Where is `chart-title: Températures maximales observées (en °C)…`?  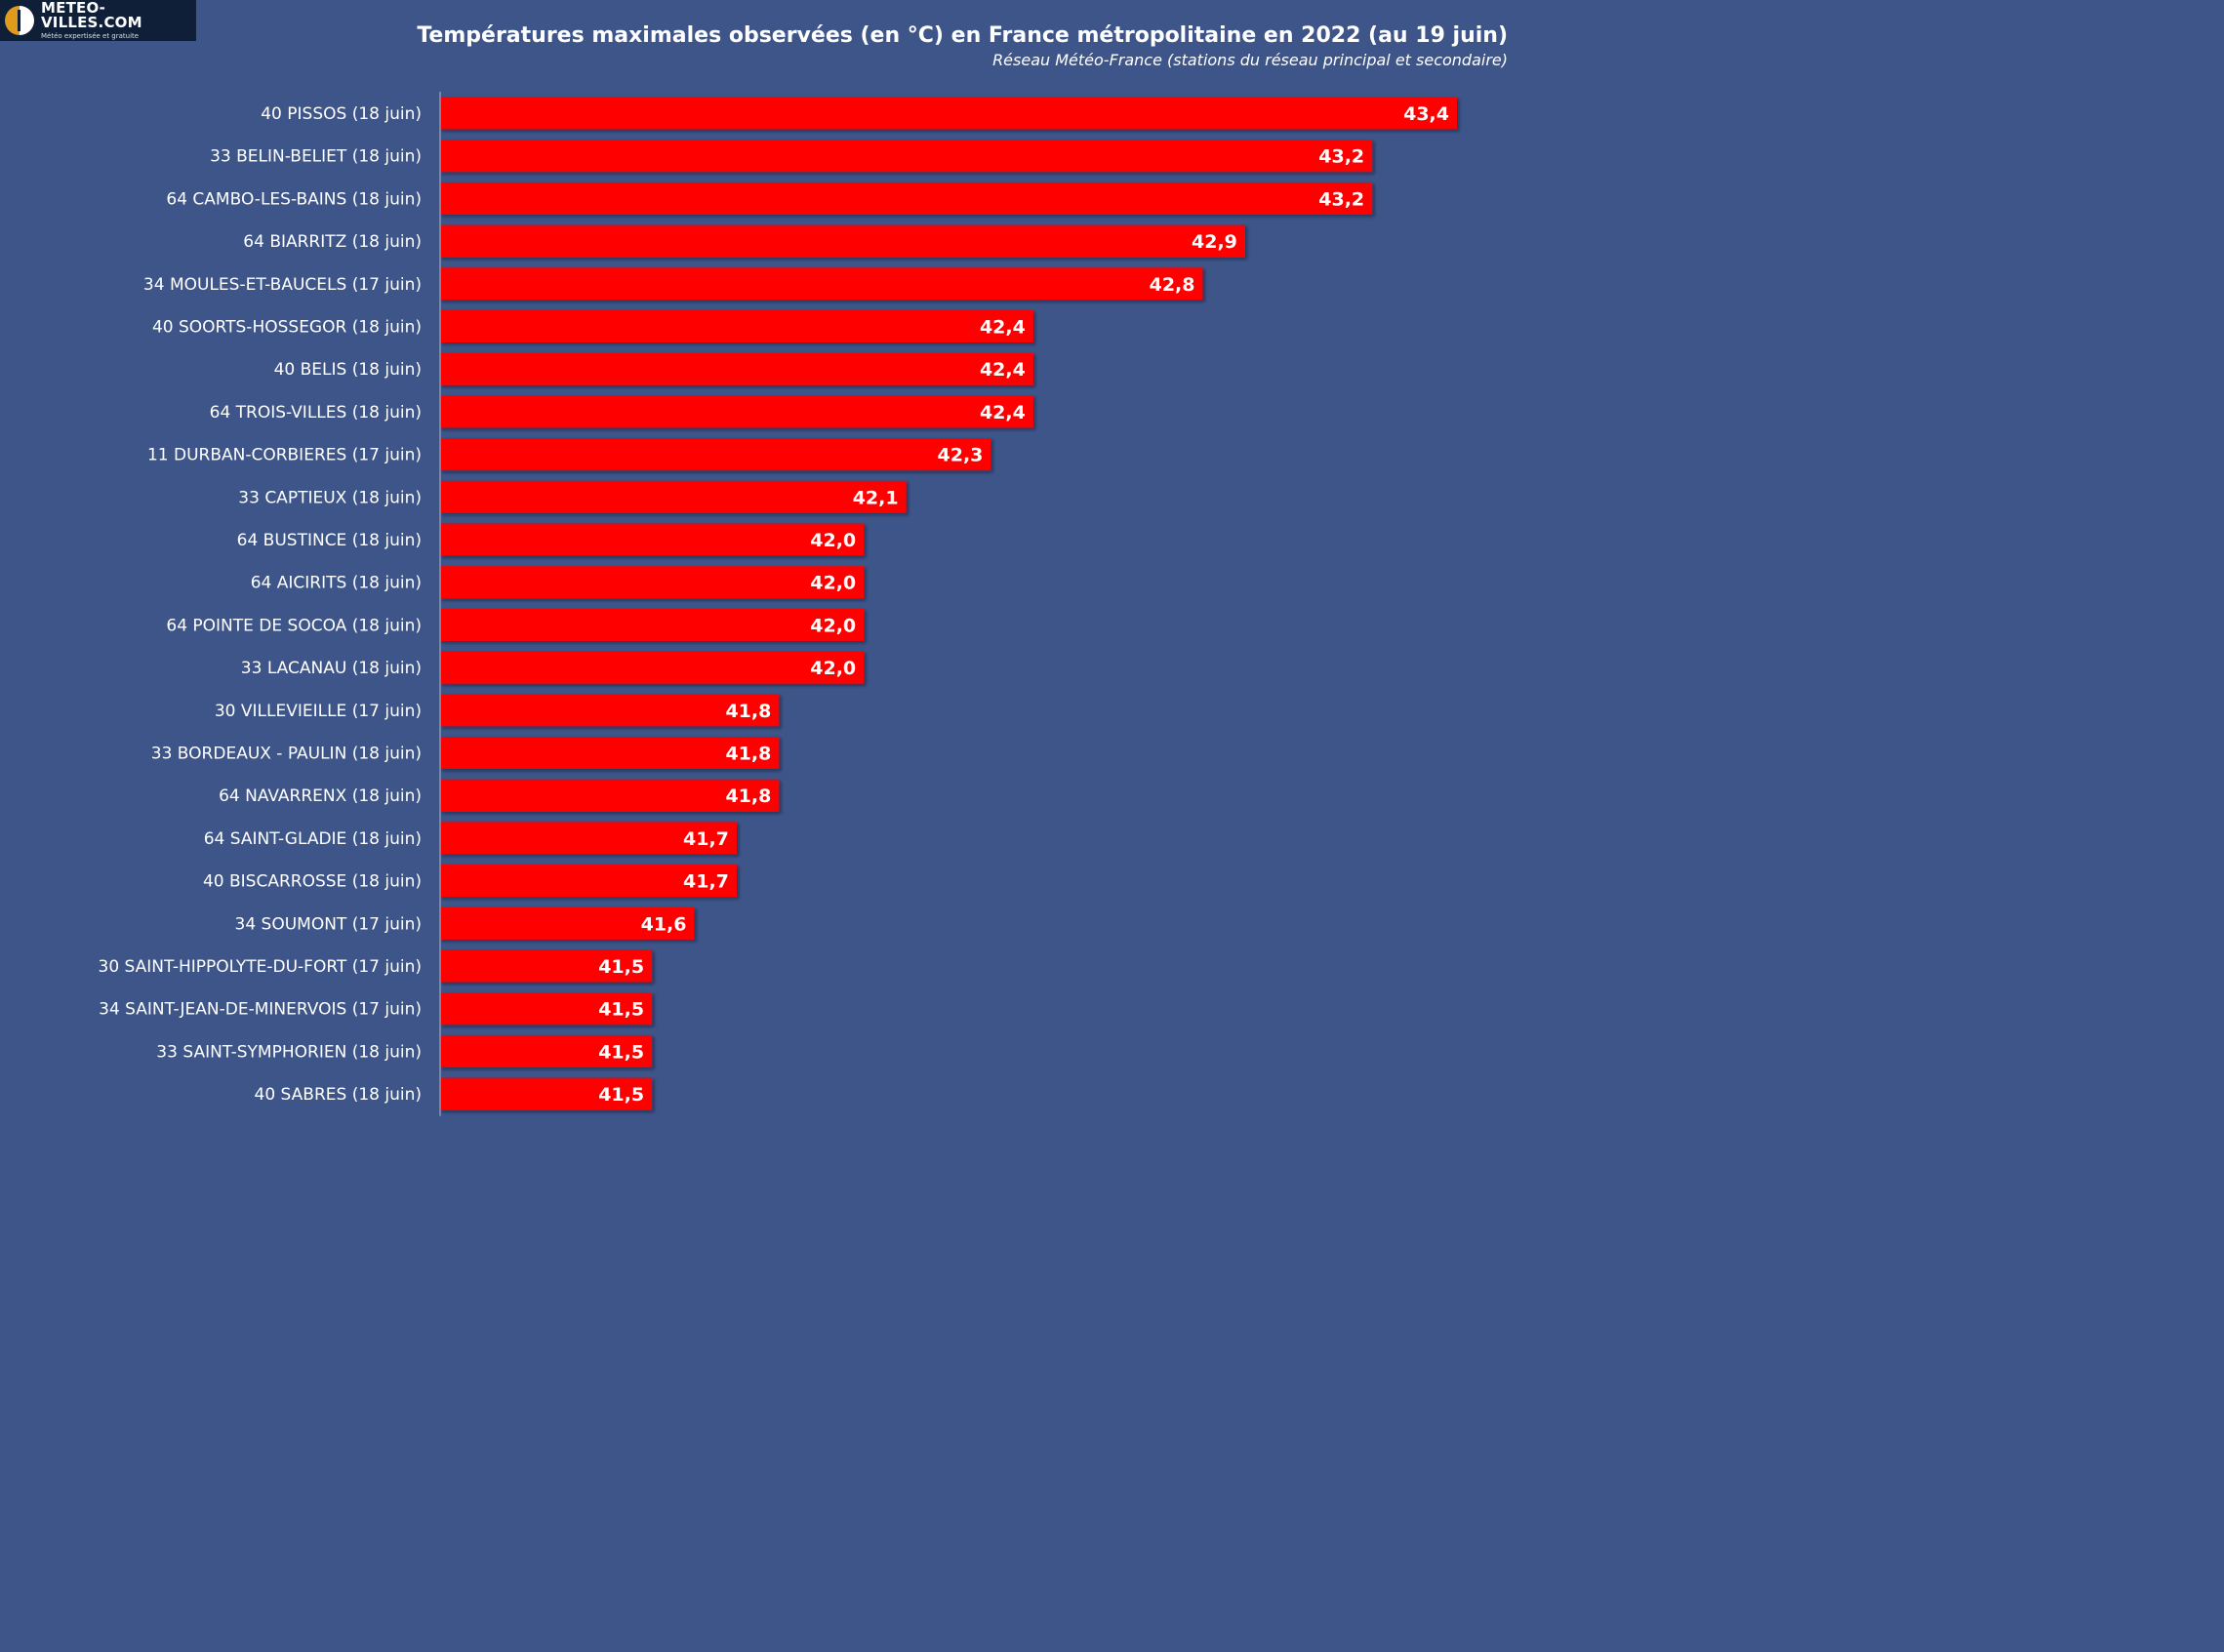 chart-title: Températures maximales observées (en °C)… is located at coordinates (962, 36).